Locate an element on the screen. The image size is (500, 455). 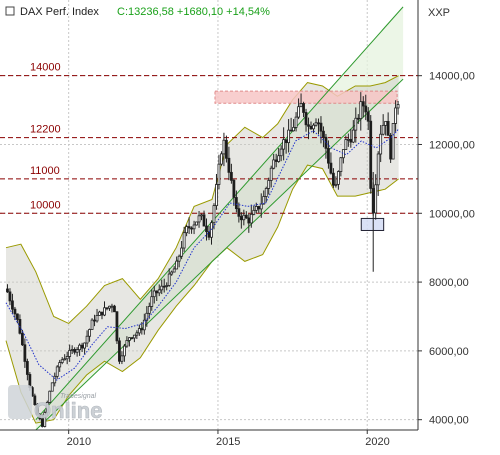
level-label-10000: 10000 is located at coordinates (45, 205).